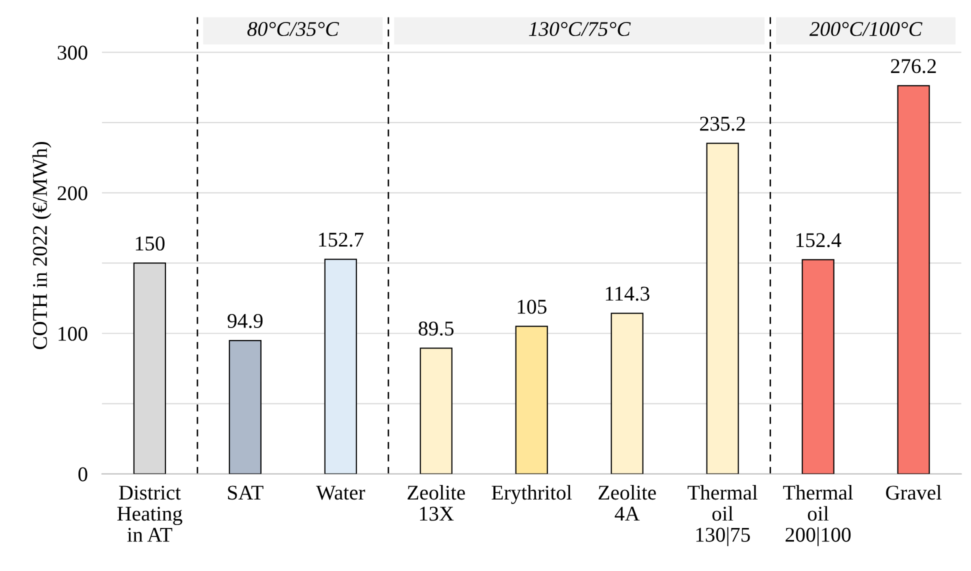 Image resolution: width=971 pixels, height=571 pixels. I want to click on x-tick-label: Zeolite 4A, so click(627, 503).